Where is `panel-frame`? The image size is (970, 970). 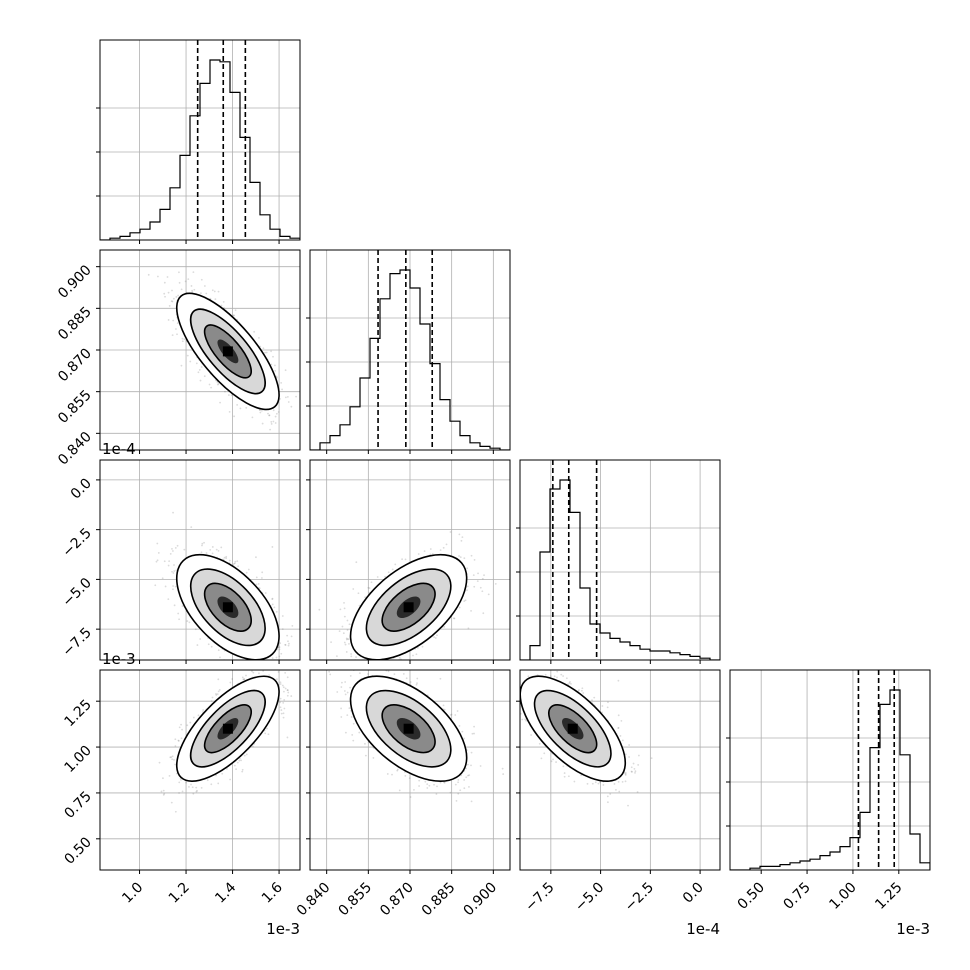
panel-frame is located at coordinates (620, 560).